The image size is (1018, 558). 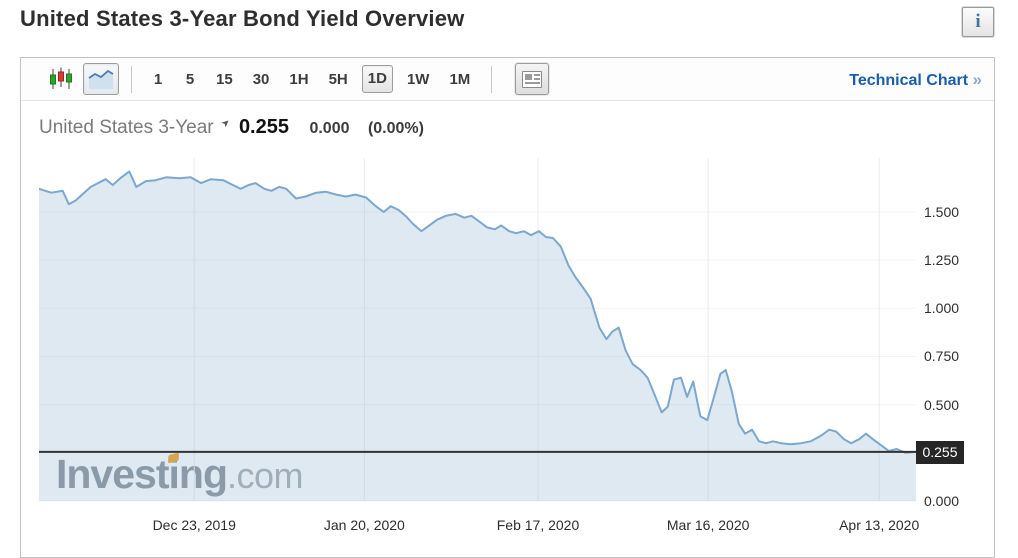 I want to click on candlestick-icon, so click(x=61, y=78).